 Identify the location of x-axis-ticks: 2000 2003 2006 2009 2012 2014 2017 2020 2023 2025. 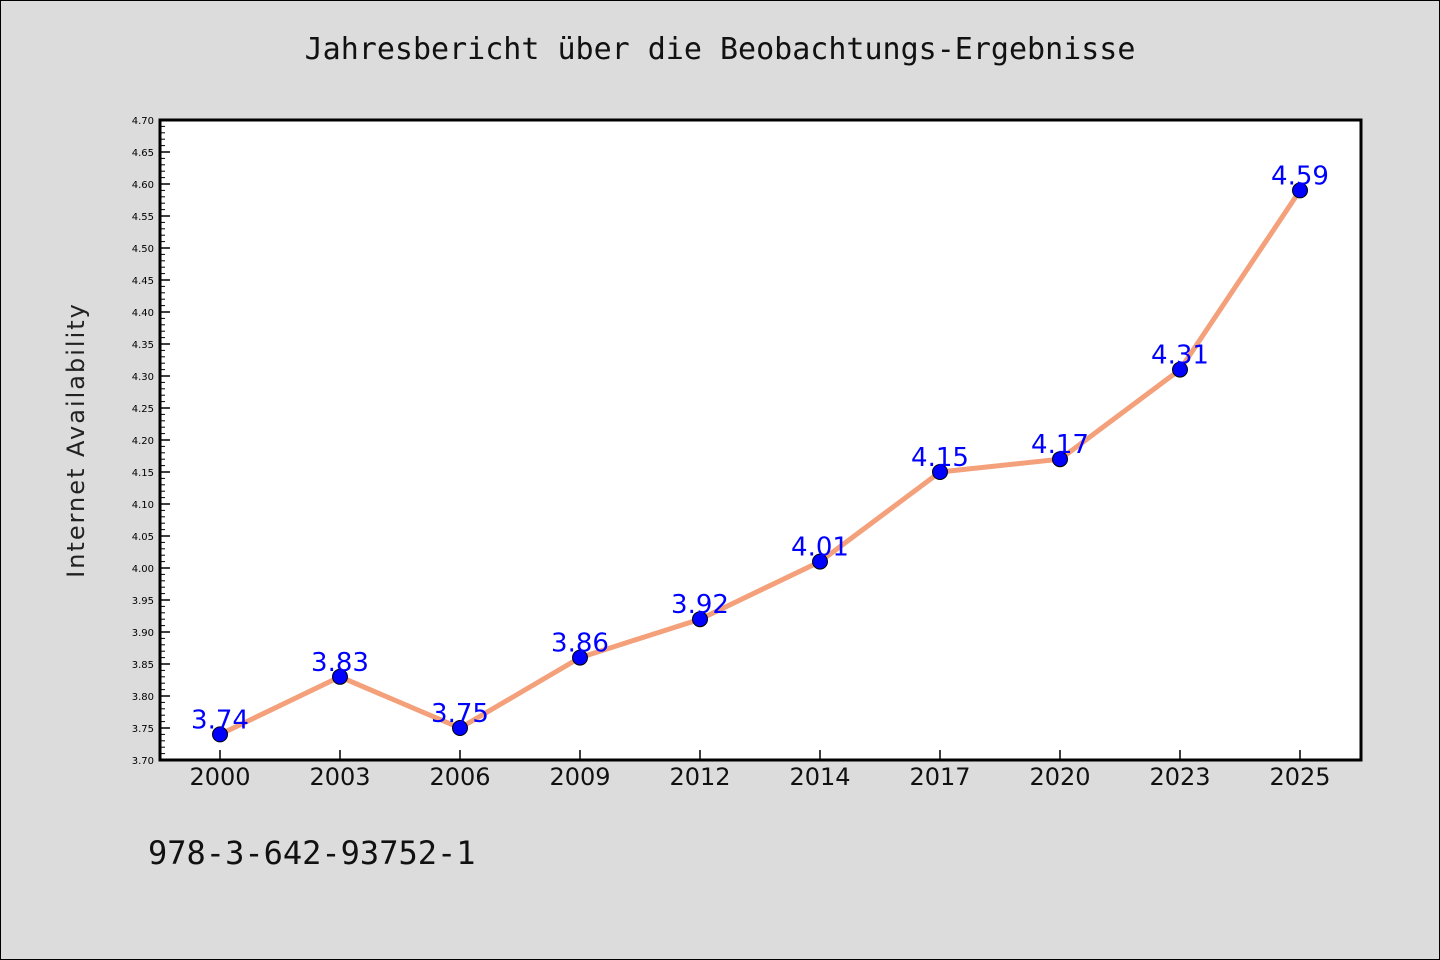
(760, 770).